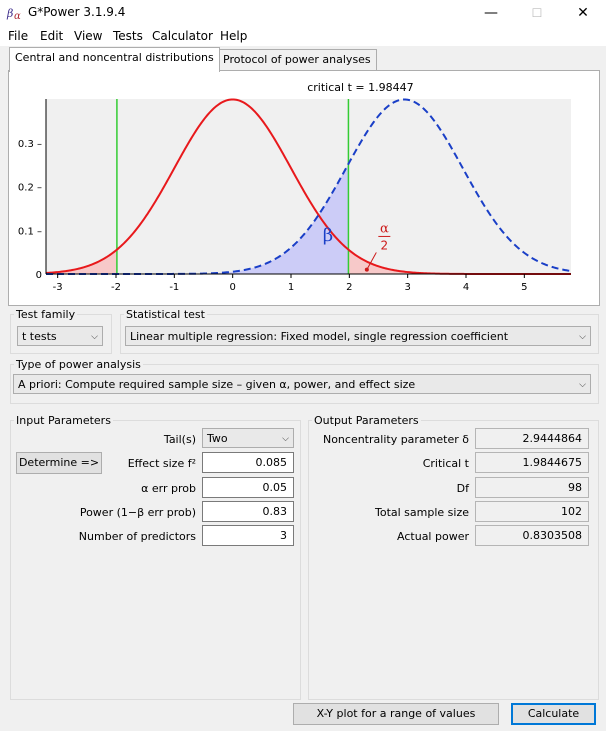 The height and width of the screenshot is (731, 606). Describe the element at coordinates (39, 336) in the screenshot. I see `test-family-value: t tests` at that location.